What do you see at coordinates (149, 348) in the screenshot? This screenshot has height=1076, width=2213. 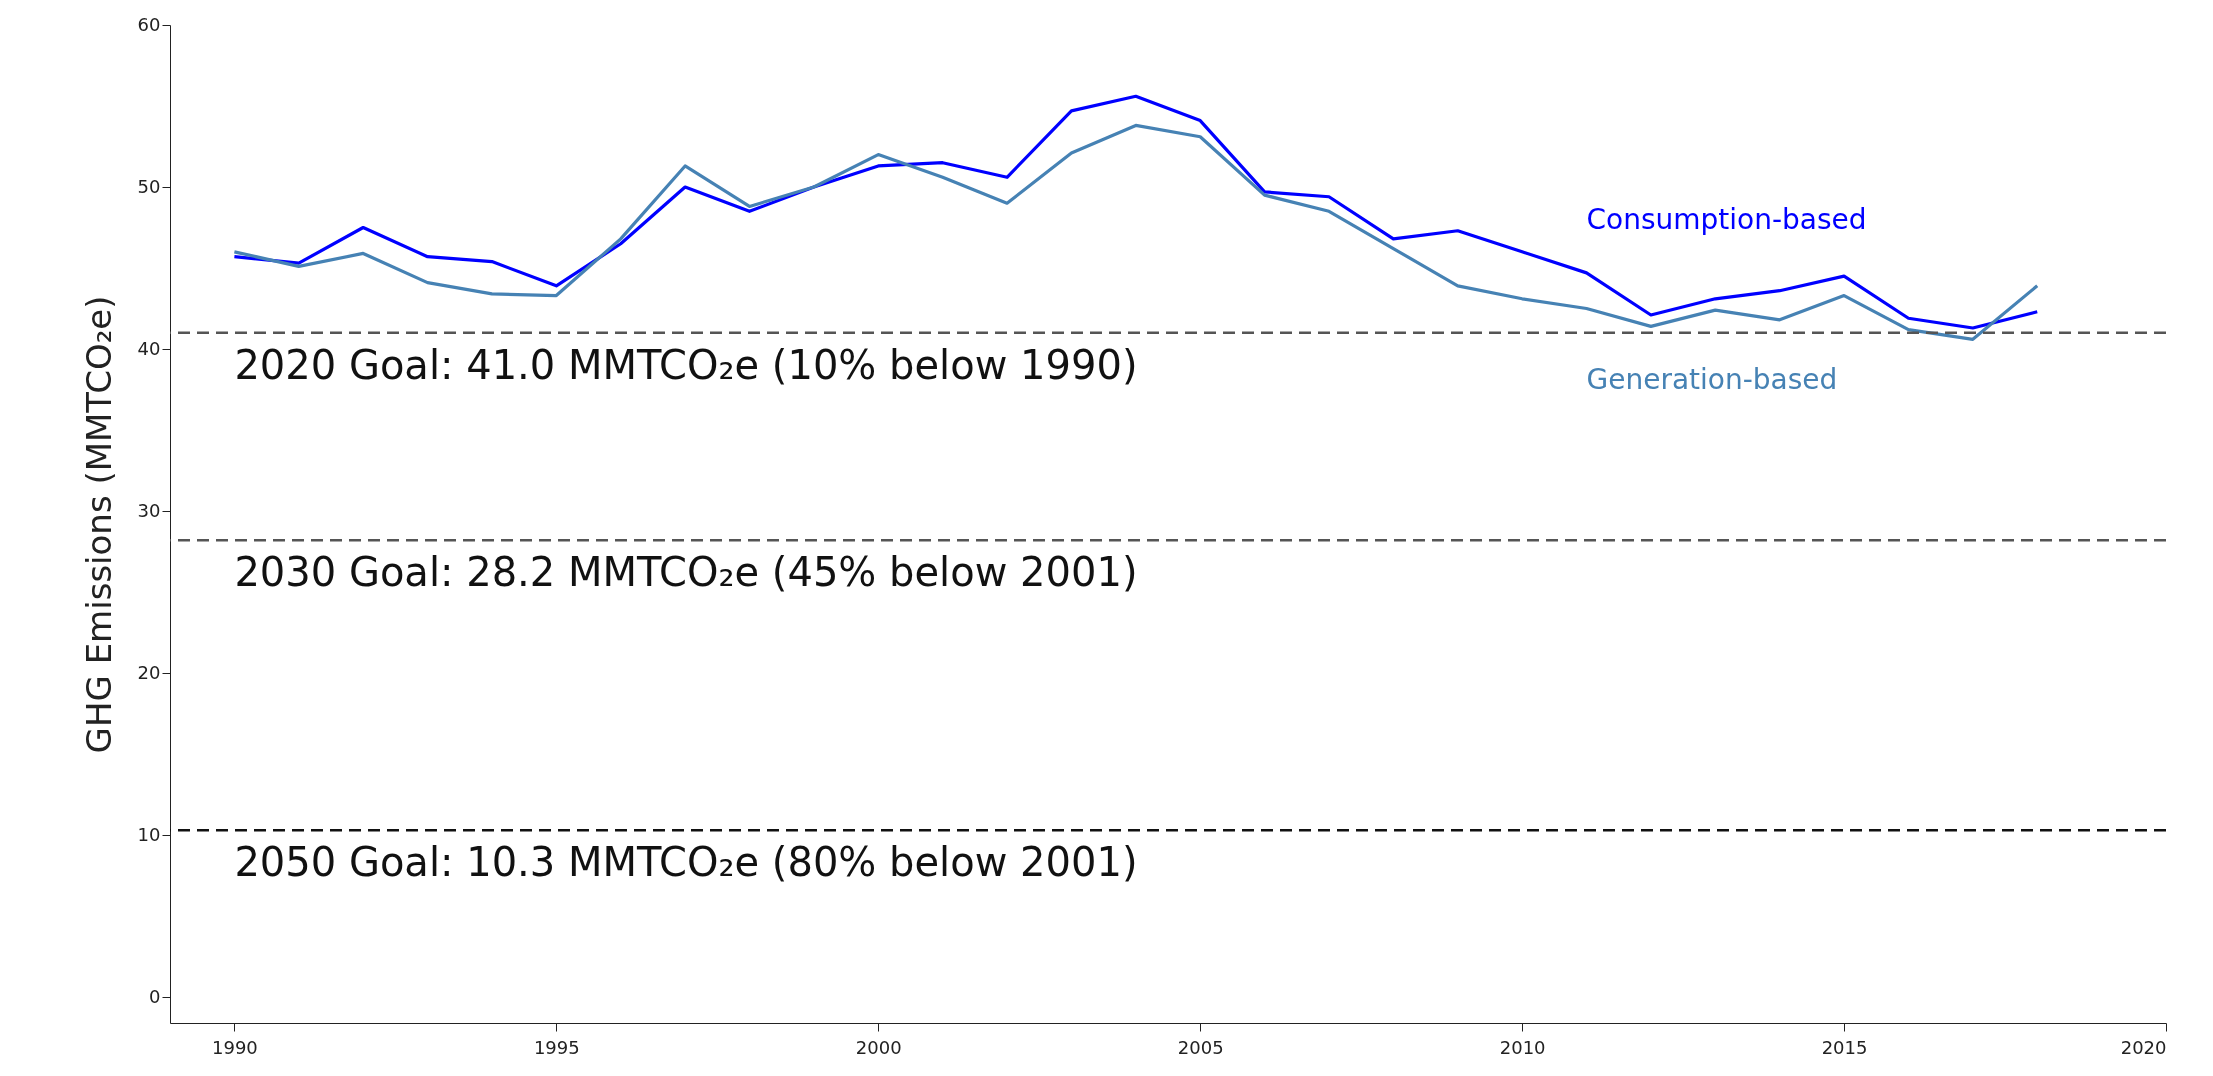 I see `y-tick-label: 40` at bounding box center [149, 348].